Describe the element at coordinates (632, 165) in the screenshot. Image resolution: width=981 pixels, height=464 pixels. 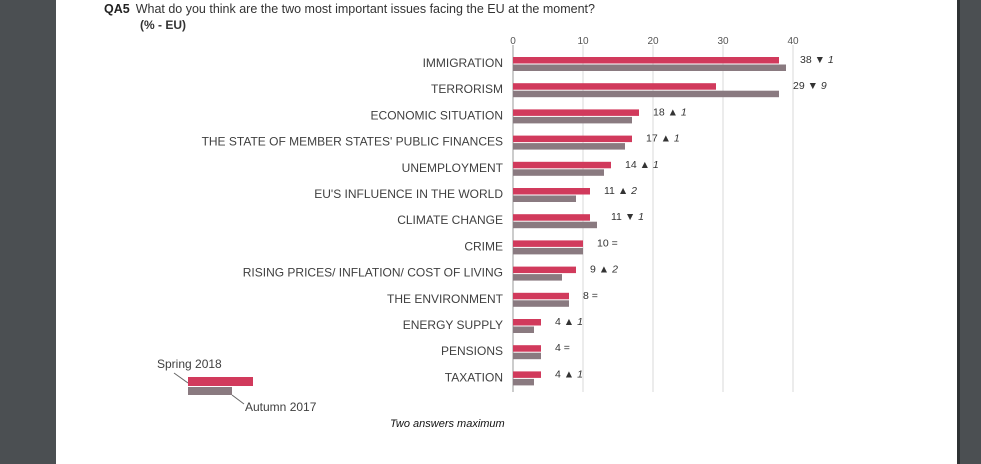
I see `data-label-value: 14` at that location.